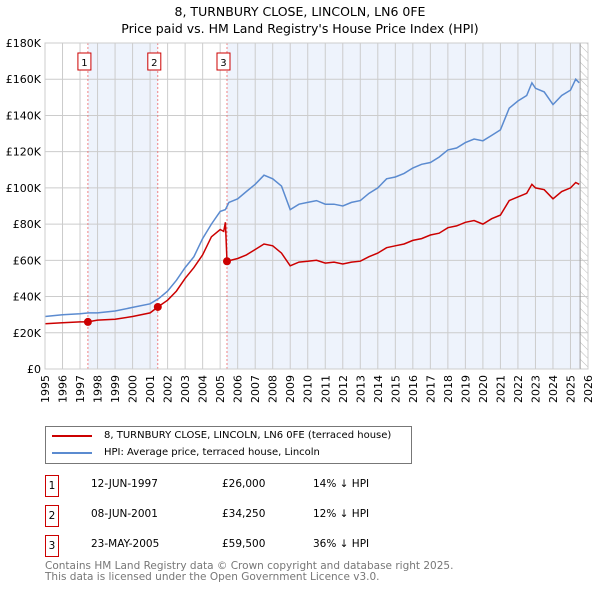 The width and height of the screenshot is (600, 590). Describe the element at coordinates (584, 206) in the screenshot. I see `forecast-hatch` at that location.